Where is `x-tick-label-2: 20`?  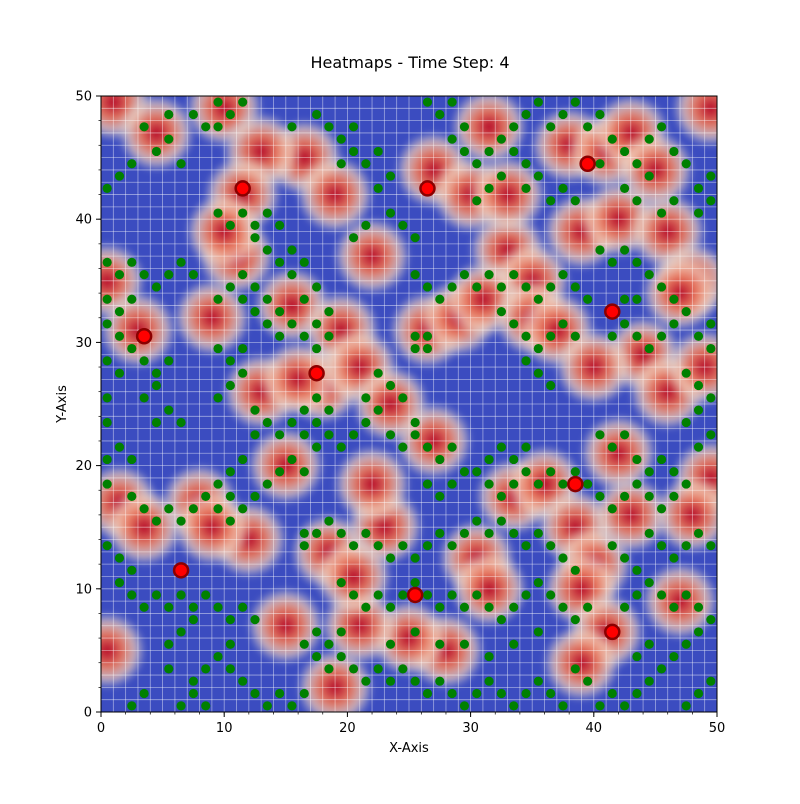 x-tick-label-2: 20 is located at coordinates (347, 728).